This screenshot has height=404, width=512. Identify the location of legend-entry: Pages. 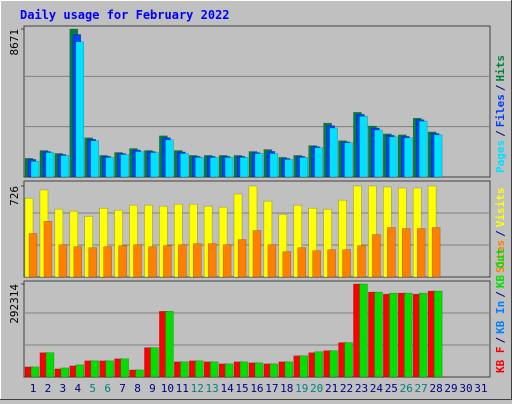
(500, 156).